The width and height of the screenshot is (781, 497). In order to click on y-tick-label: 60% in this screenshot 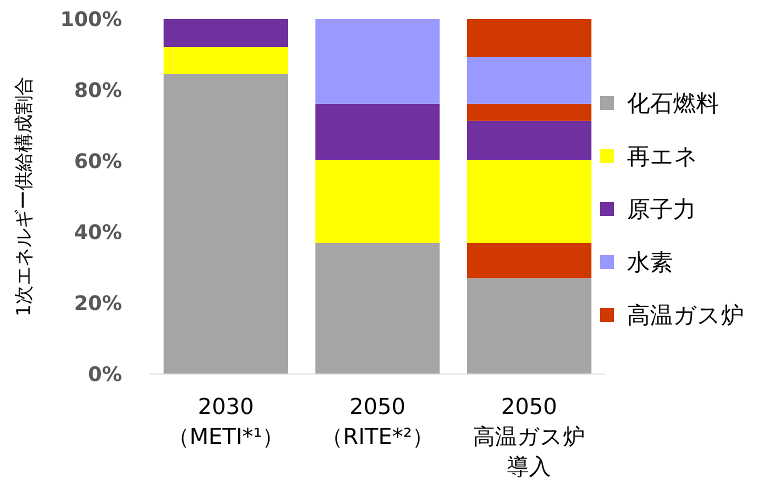, I will do `click(98, 161)`.